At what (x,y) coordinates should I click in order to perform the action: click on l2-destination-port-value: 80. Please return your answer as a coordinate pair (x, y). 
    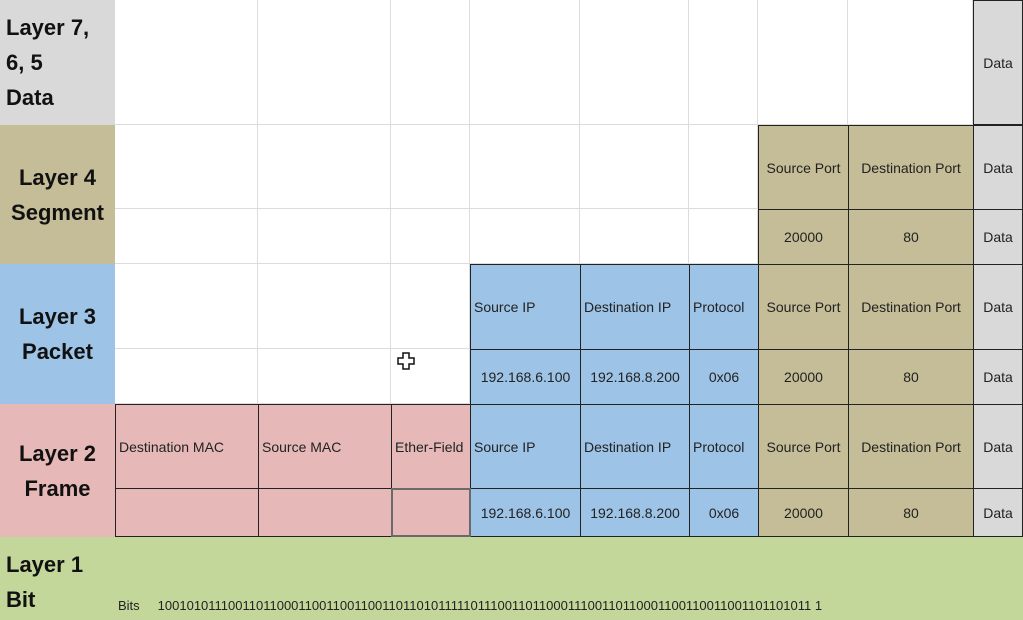
    Looking at the image, I should click on (911, 512).